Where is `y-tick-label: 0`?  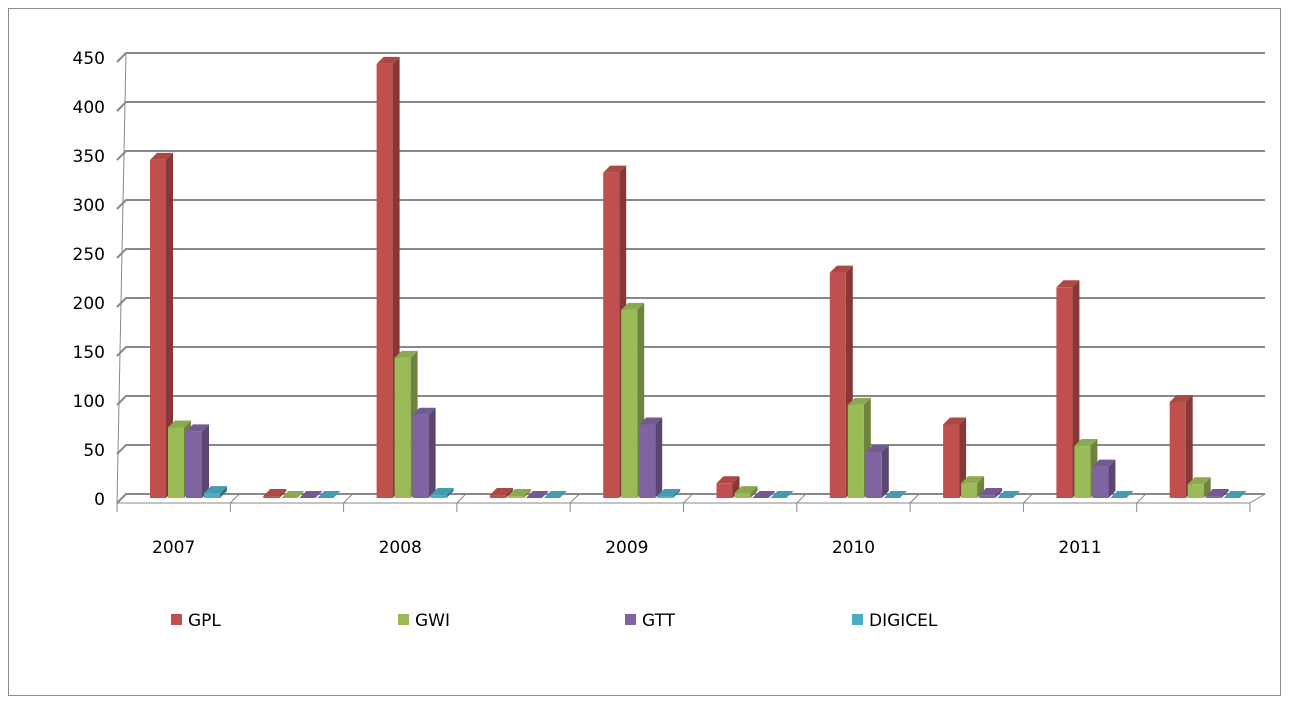
y-tick-label: 0 is located at coordinates (99, 500).